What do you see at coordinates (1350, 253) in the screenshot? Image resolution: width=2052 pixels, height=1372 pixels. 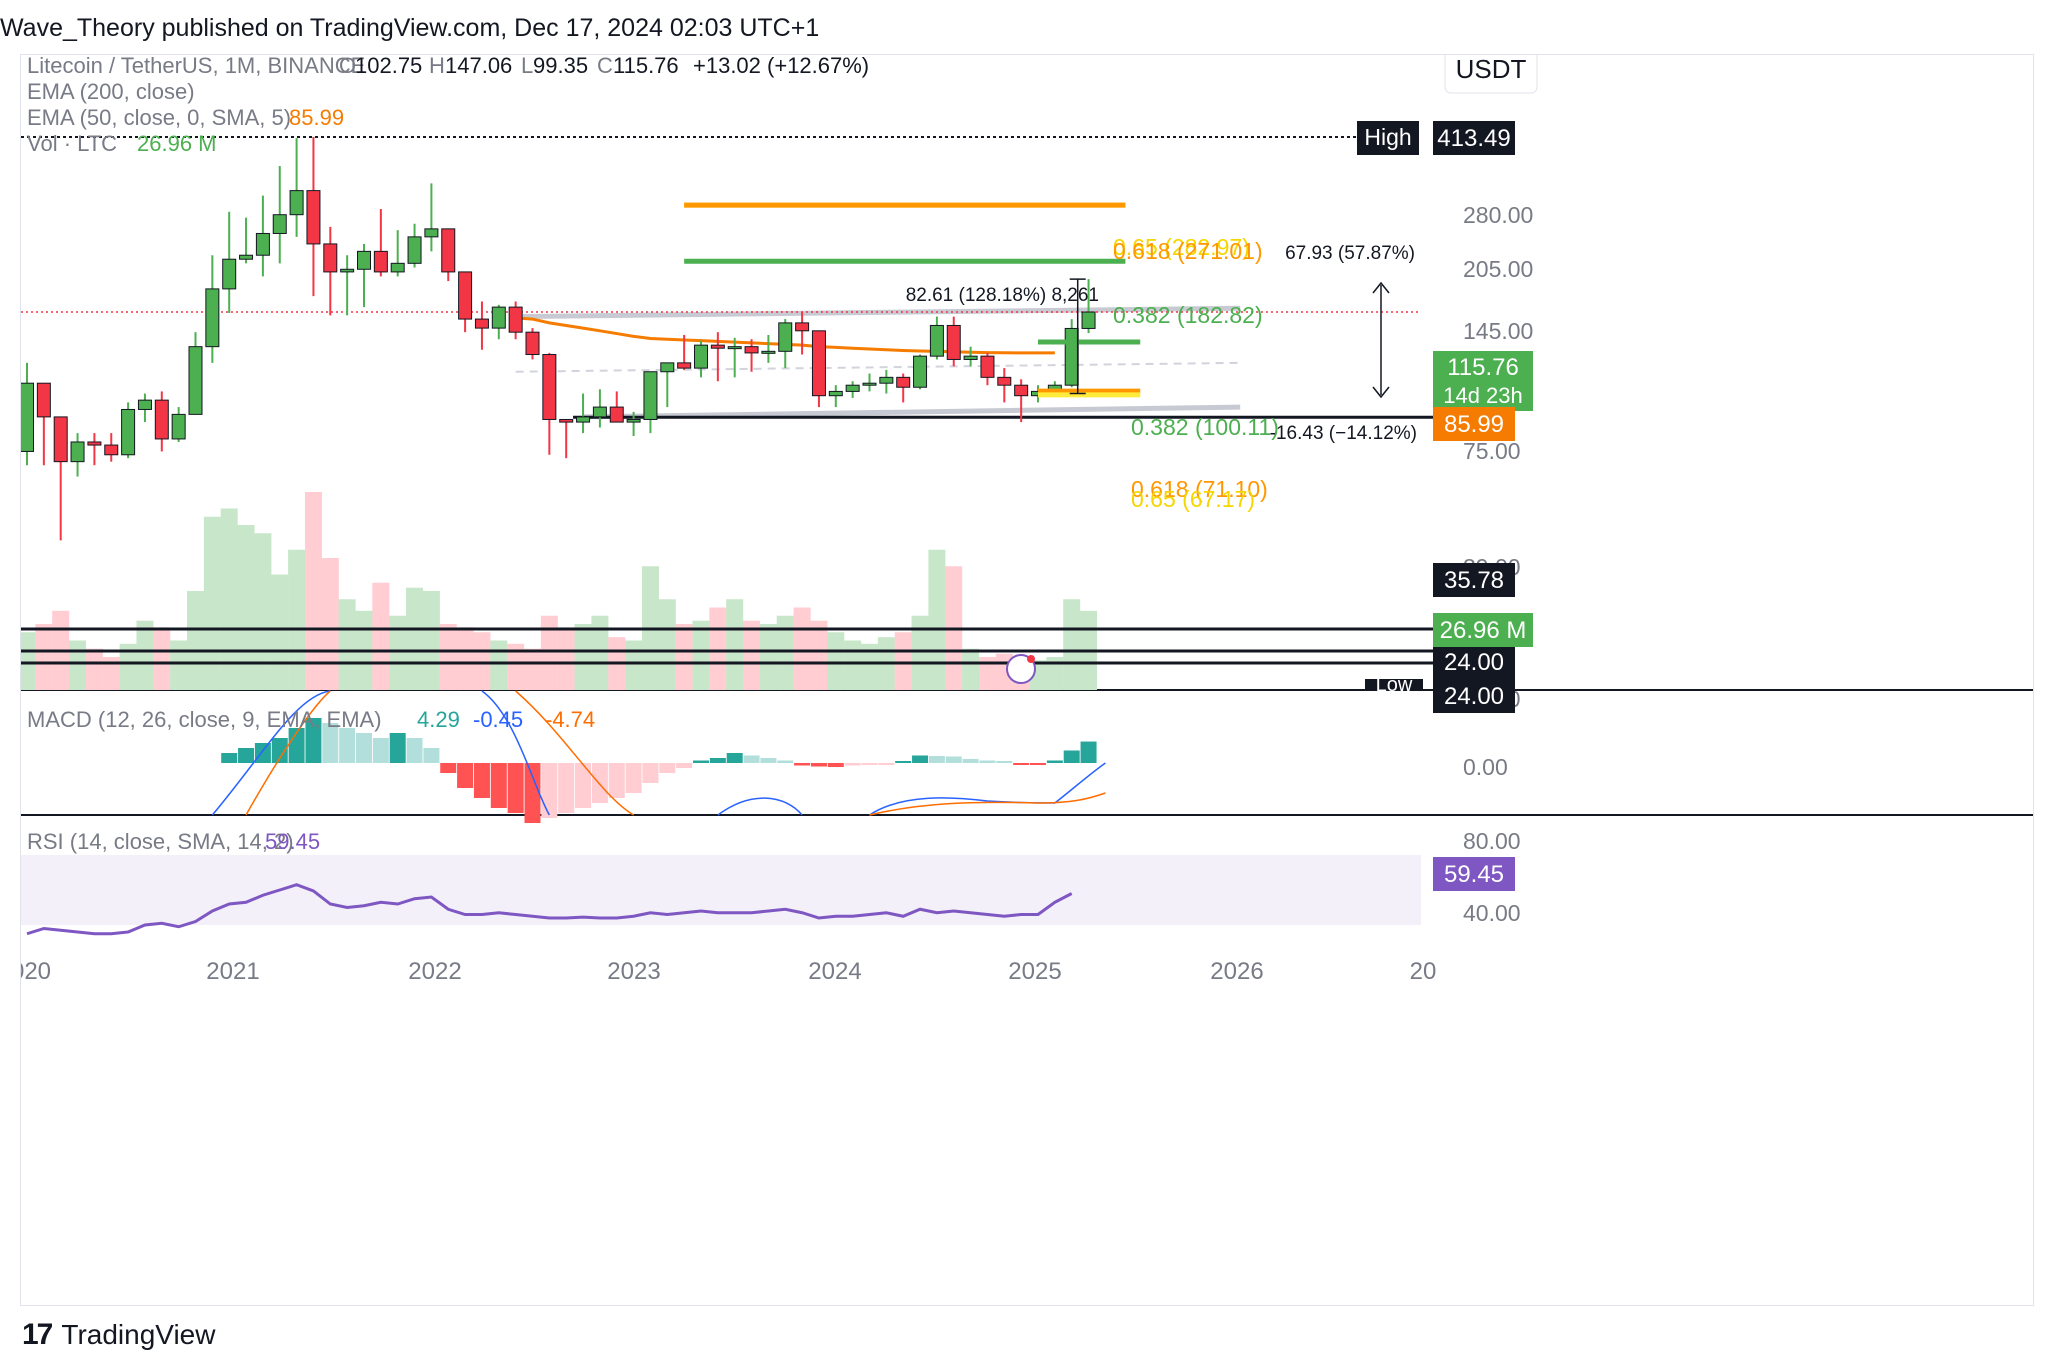 I see `measure-label: 67.93 (57.87%)` at bounding box center [1350, 253].